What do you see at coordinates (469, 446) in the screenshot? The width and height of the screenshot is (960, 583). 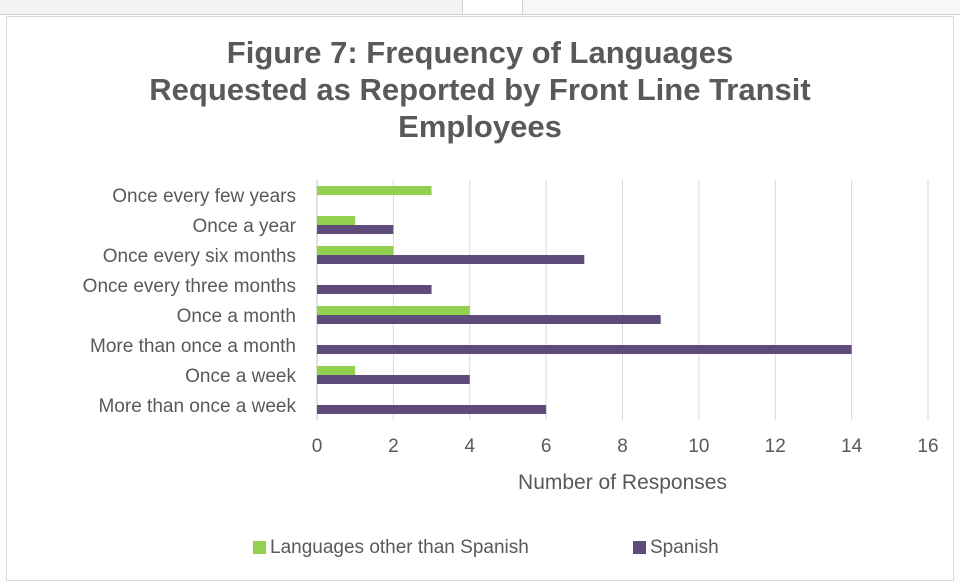 I see `x-tick-label: 4` at bounding box center [469, 446].